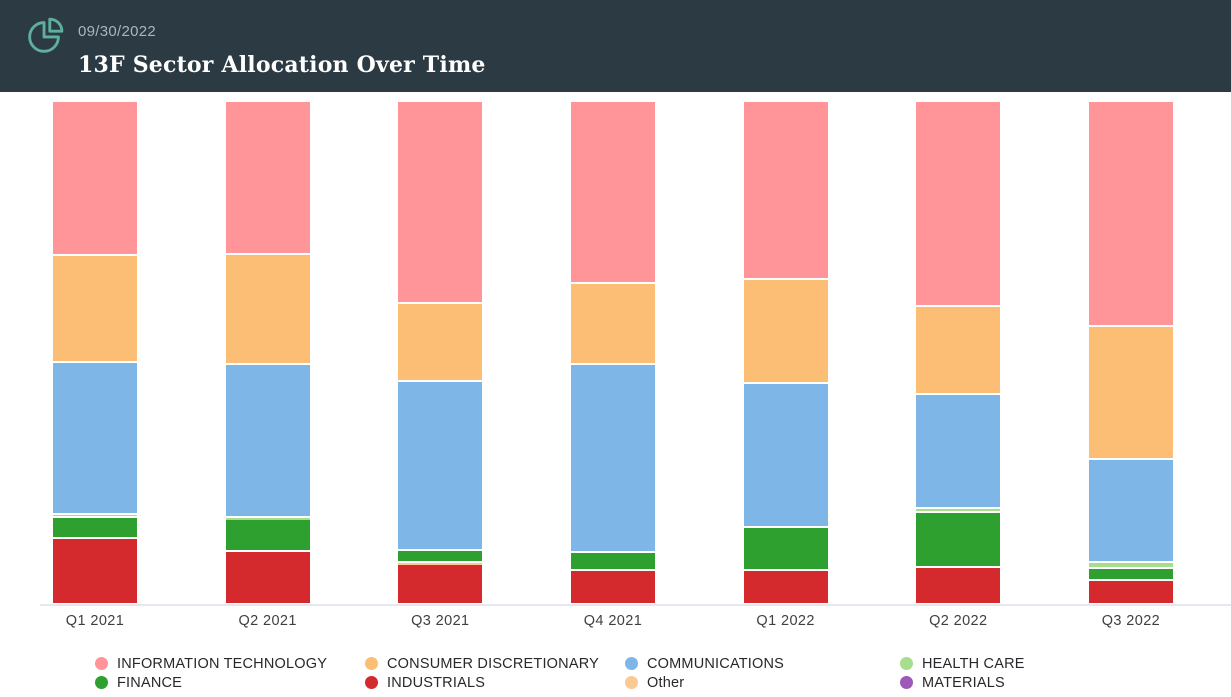  What do you see at coordinates (440, 564) in the screenshot?
I see `bar-segment-other-q3-2021` at bounding box center [440, 564].